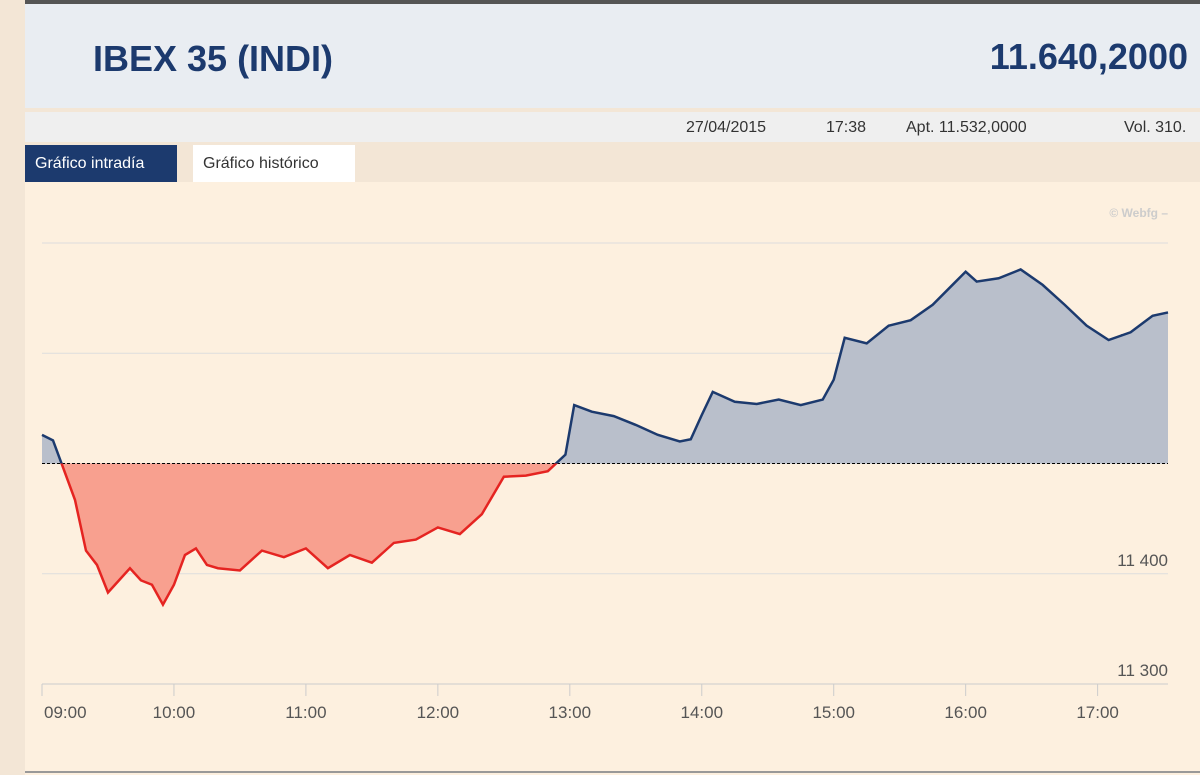 The width and height of the screenshot is (1200, 775). What do you see at coordinates (1142, 560) in the screenshot?
I see `y-tick-label: 11 400` at bounding box center [1142, 560].